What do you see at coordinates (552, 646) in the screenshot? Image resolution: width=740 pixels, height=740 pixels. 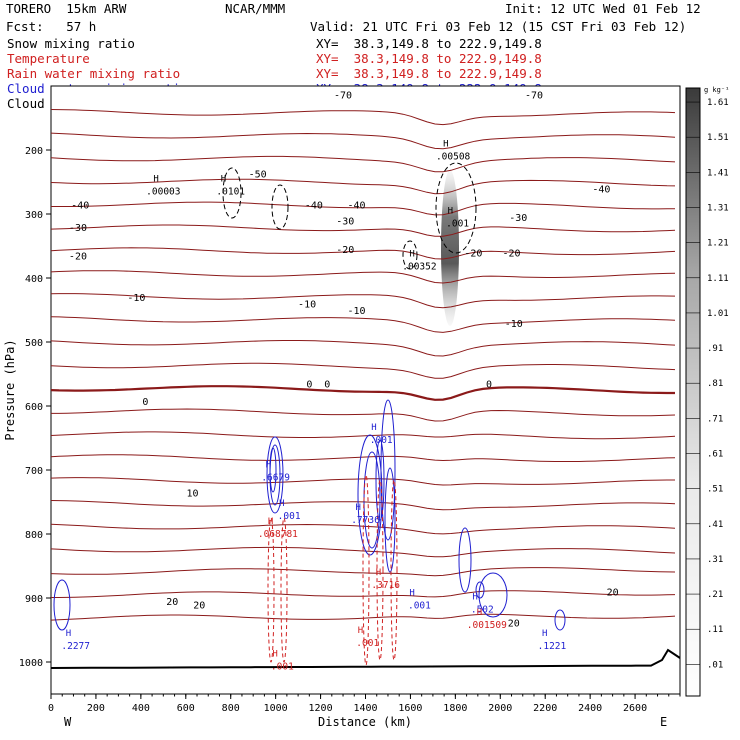 I see `maximum-value: .1221` at bounding box center [552, 646].